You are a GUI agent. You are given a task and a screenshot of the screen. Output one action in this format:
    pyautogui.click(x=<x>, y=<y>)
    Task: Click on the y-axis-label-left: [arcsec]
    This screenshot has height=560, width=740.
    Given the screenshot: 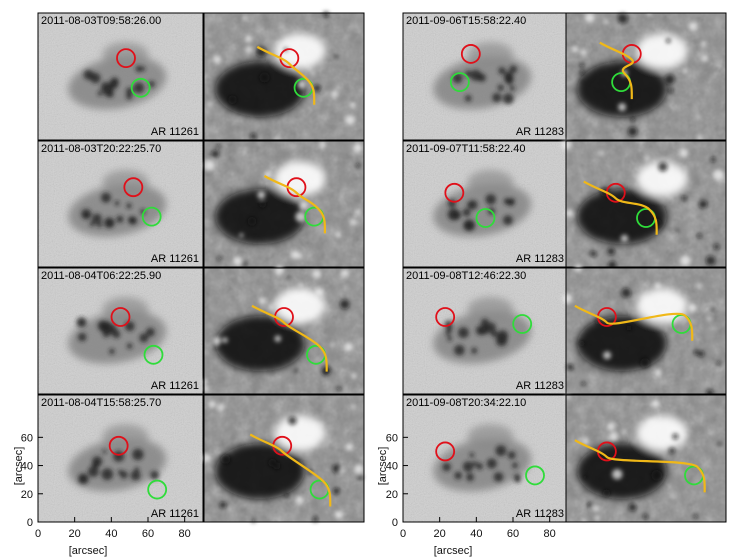 What is the action you would take?
    pyautogui.click(x=19, y=466)
    